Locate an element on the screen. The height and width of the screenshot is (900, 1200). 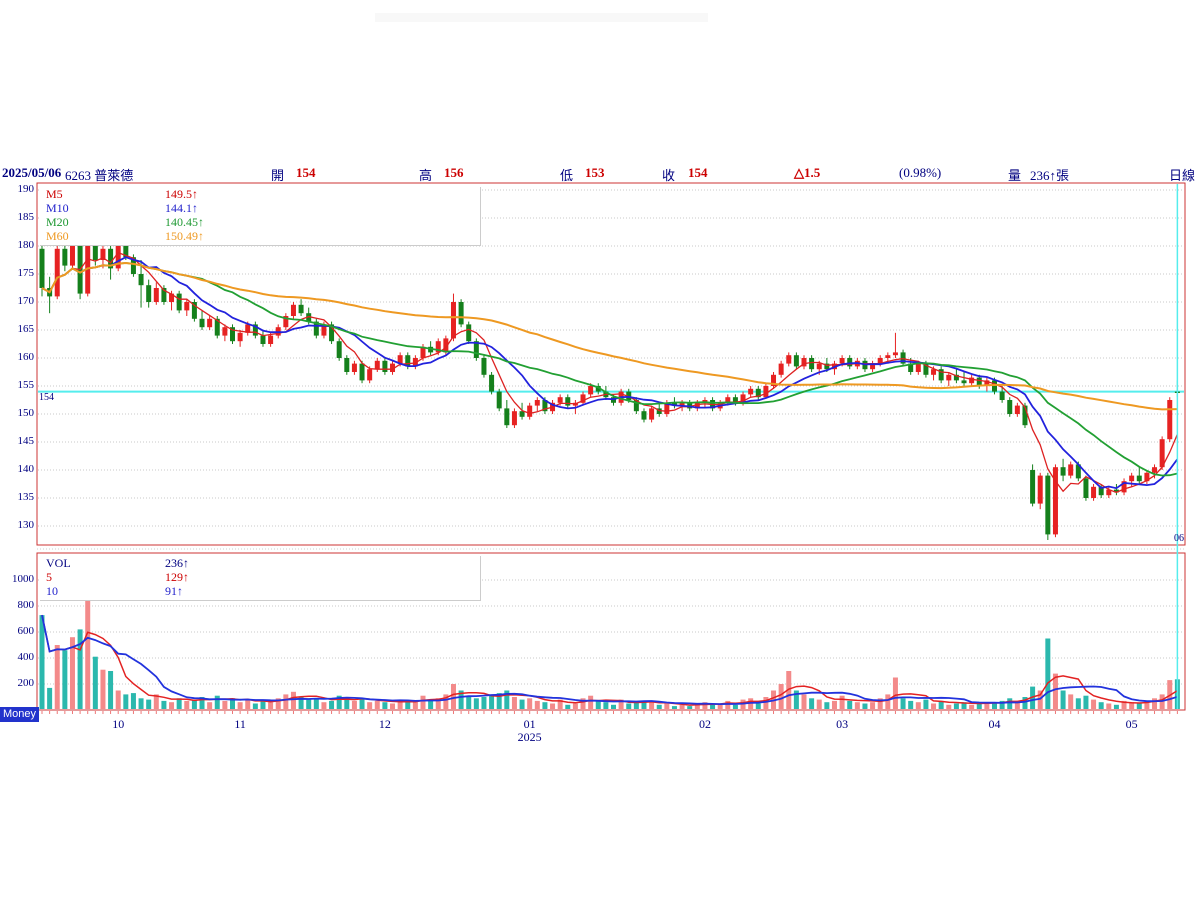
legend-row-vma5: 5 129↑ is located at coordinates (260, 577).